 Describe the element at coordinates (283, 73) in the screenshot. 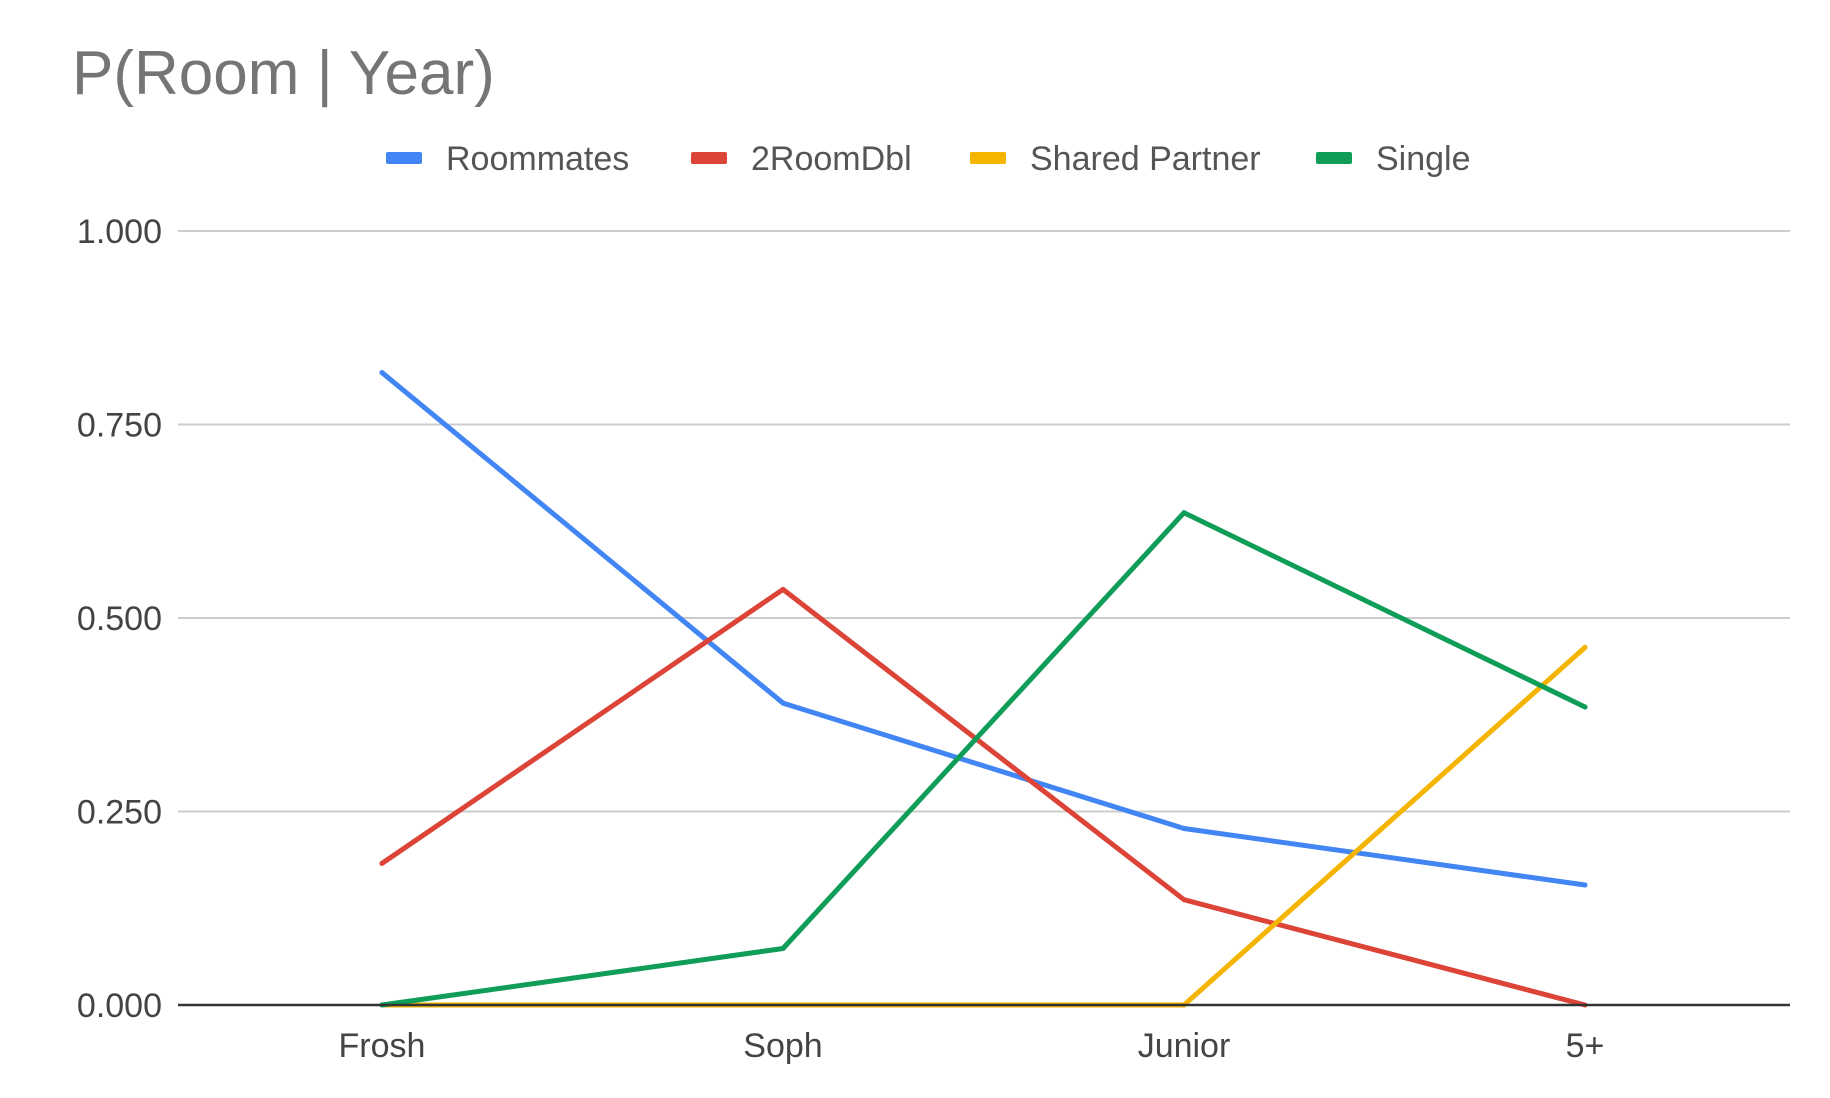

I see `chart-title: P(Room | Year)` at that location.